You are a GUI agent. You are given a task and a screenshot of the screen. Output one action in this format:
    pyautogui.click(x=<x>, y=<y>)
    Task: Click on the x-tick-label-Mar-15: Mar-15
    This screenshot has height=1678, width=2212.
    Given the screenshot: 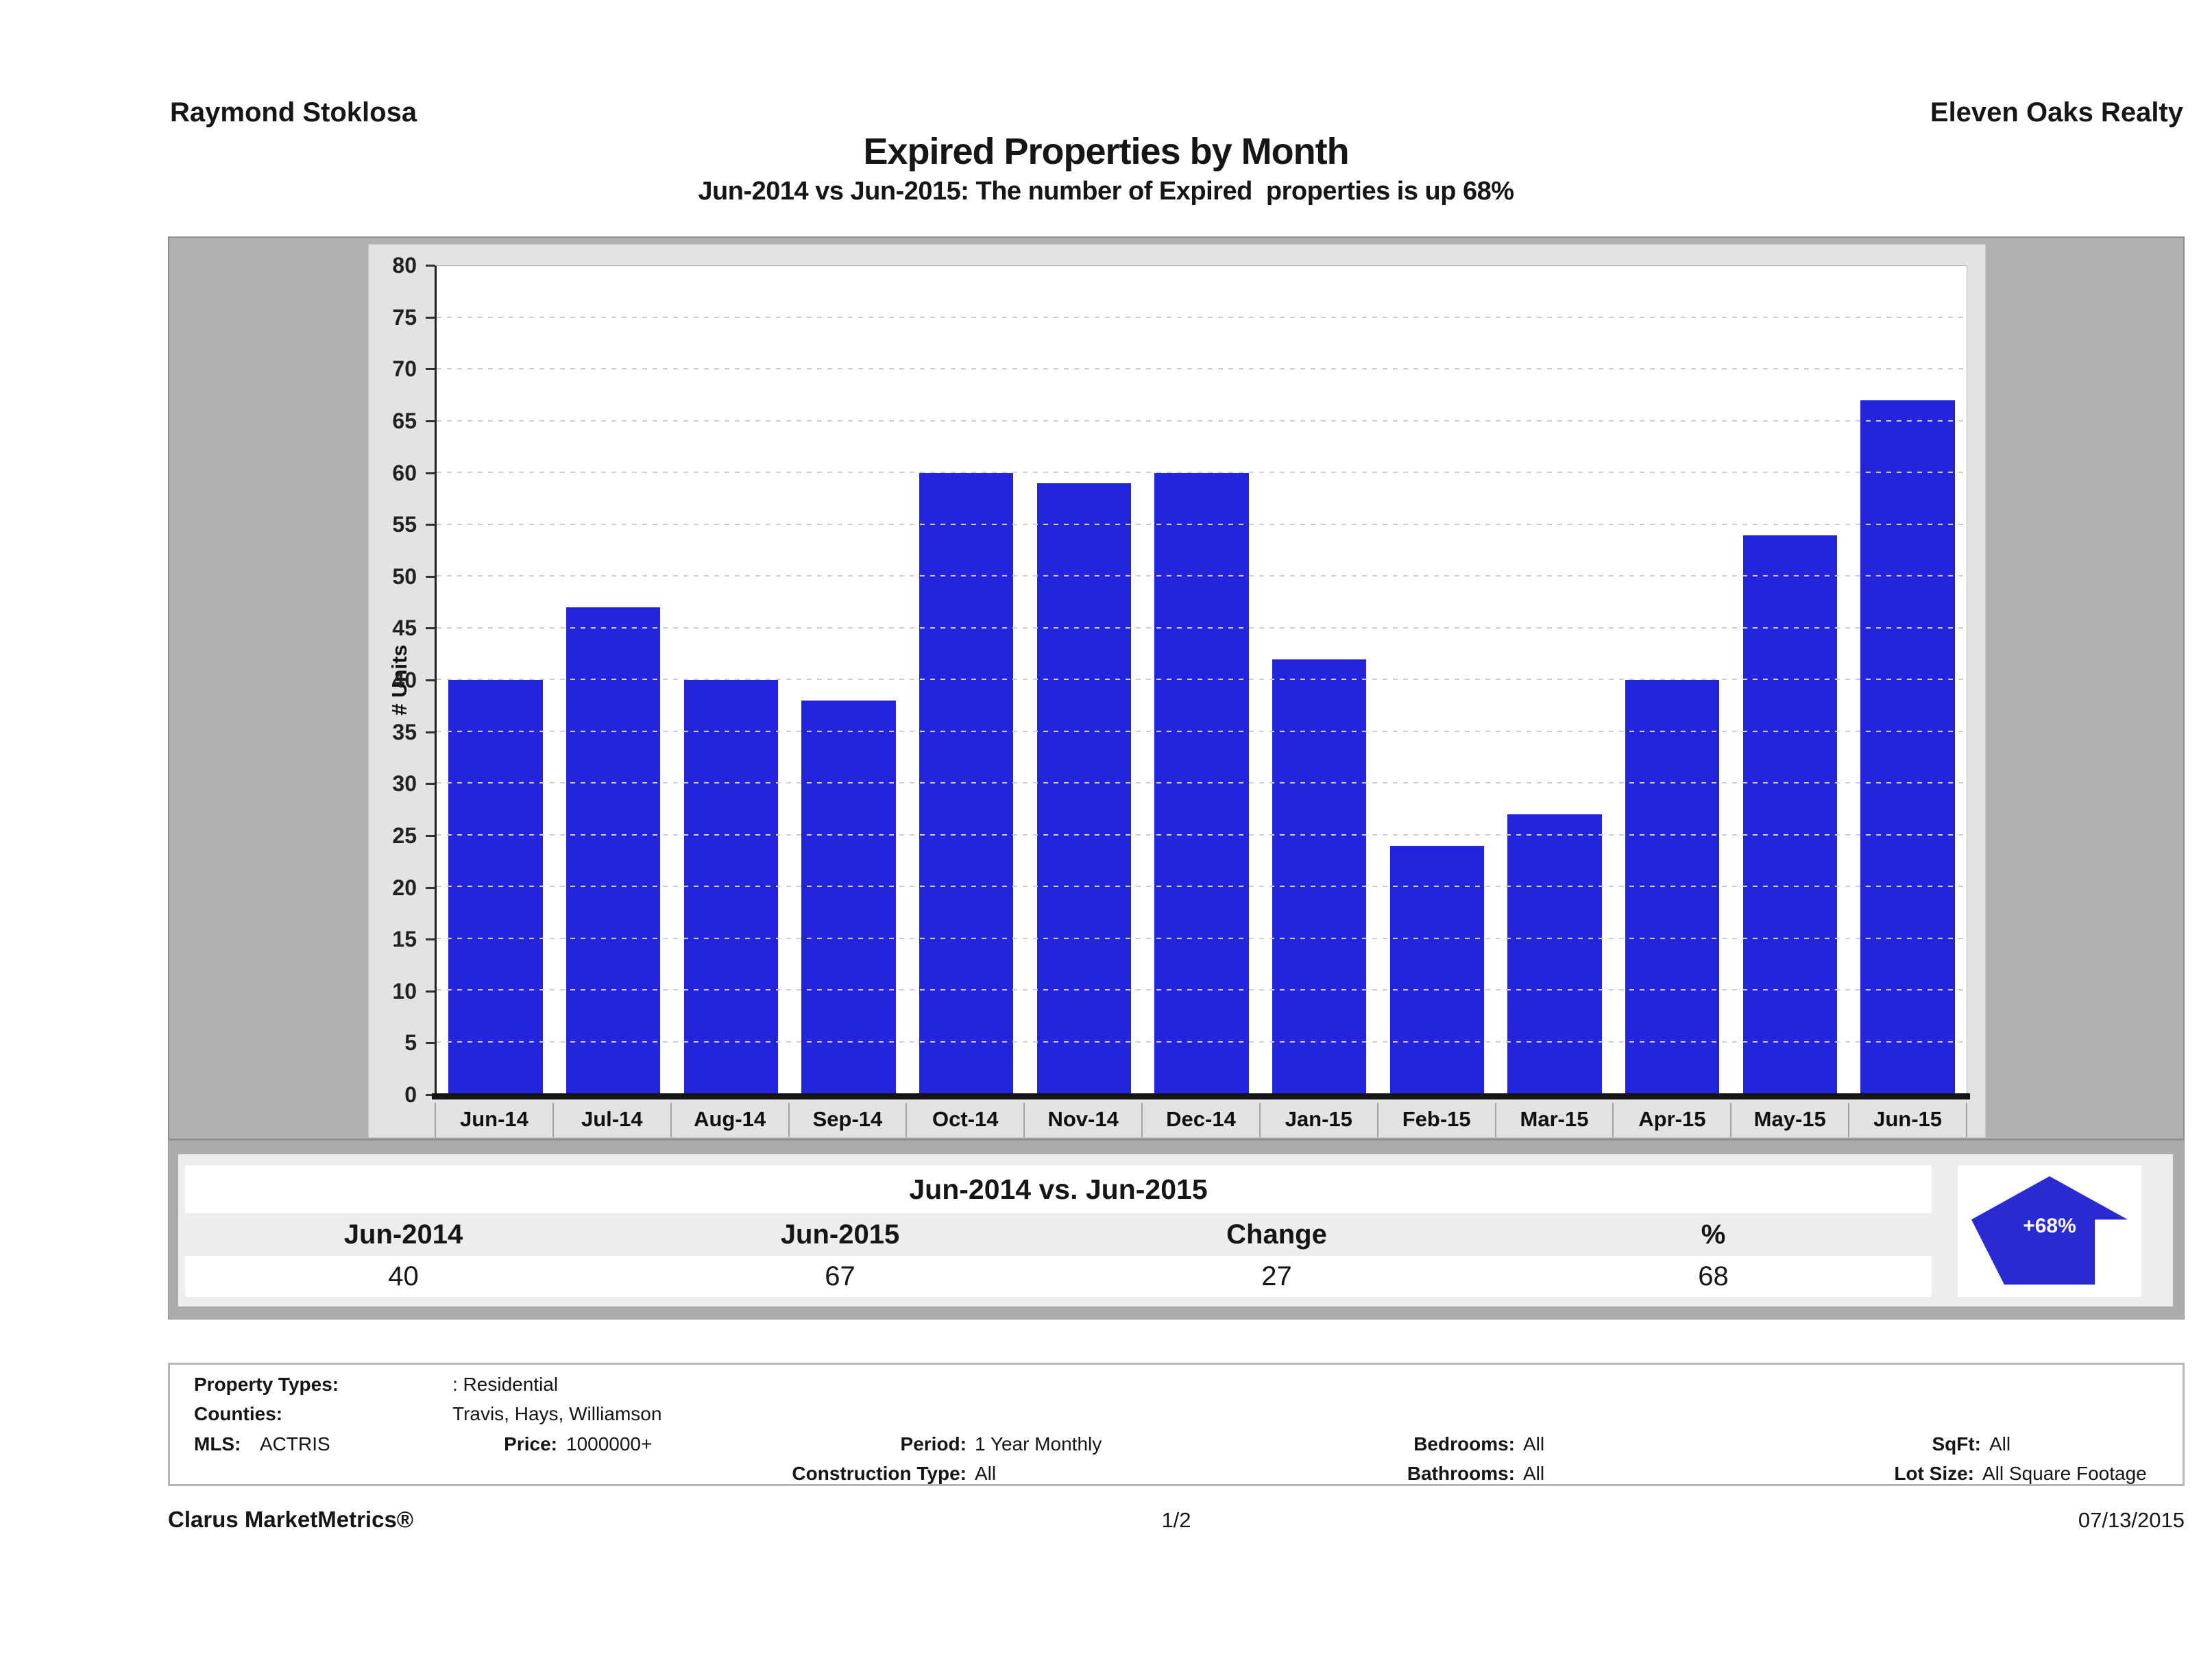 What is the action you would take?
    pyautogui.click(x=1554, y=1120)
    